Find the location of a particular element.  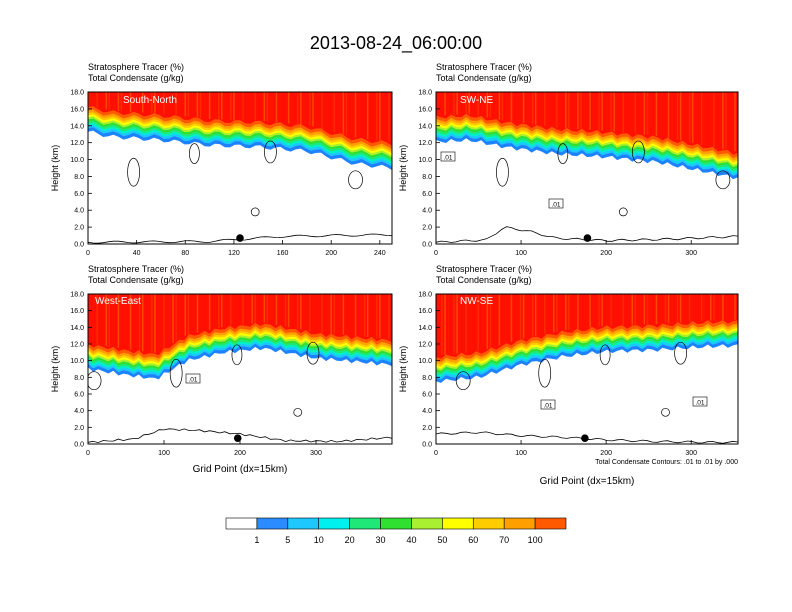

figure-title: 2013-08-24_06:00:00 is located at coordinates (396, 43).